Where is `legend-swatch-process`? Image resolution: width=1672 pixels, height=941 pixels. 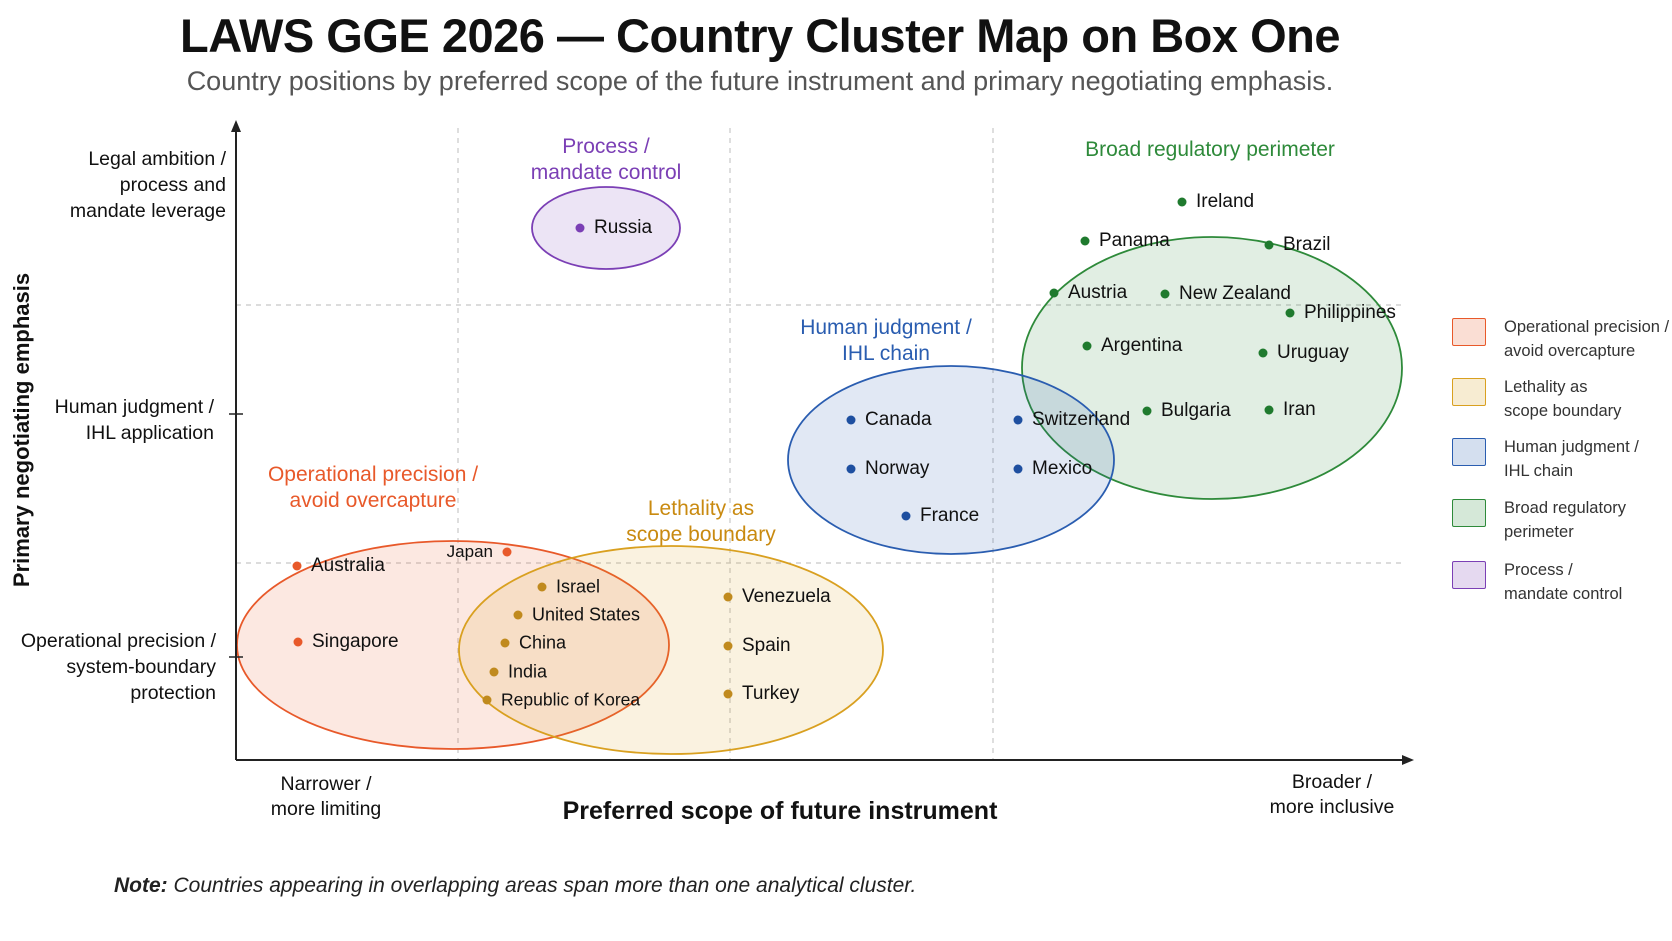 legend-swatch-process is located at coordinates (1469, 575).